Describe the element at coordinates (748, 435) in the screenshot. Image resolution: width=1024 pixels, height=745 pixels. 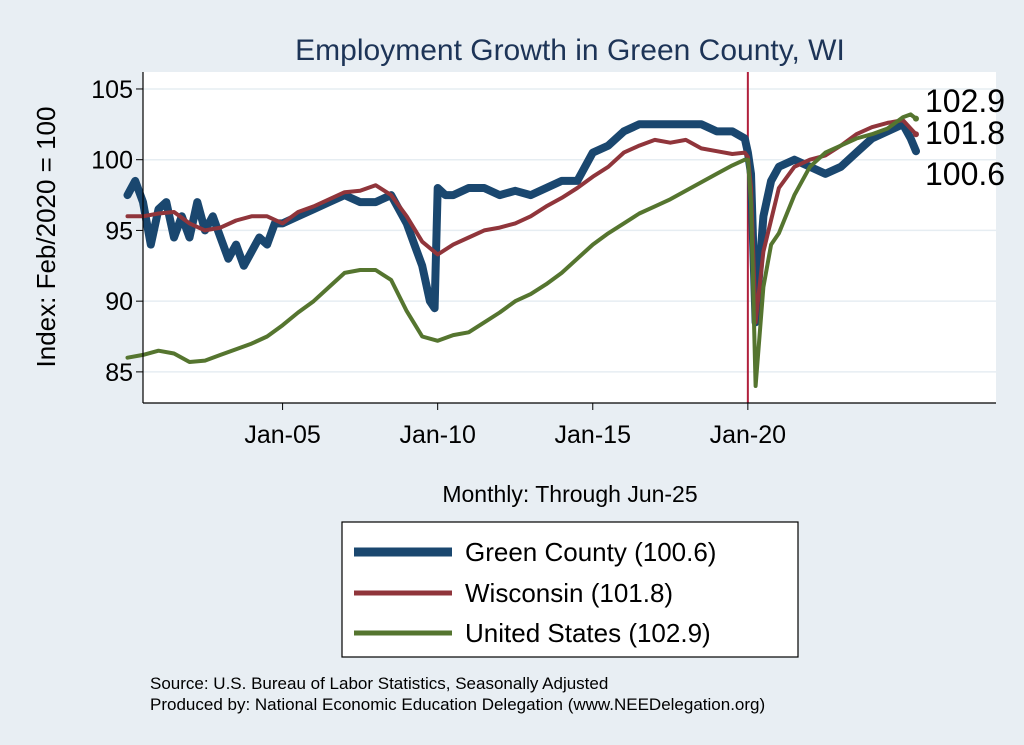
I see `x-tick-label: Jan-20` at that location.